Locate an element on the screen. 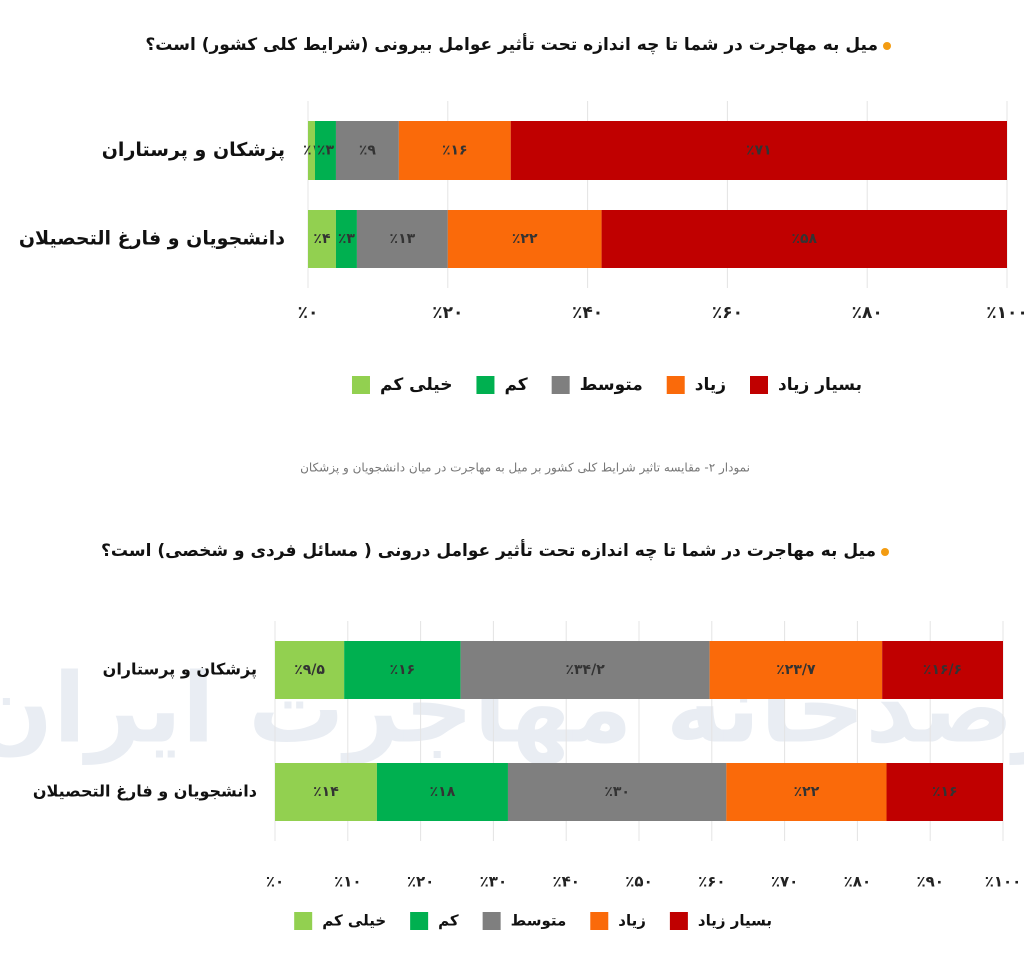 This screenshot has height=953, width=1024. value-label: ٪۵۸ is located at coordinates (804, 239).